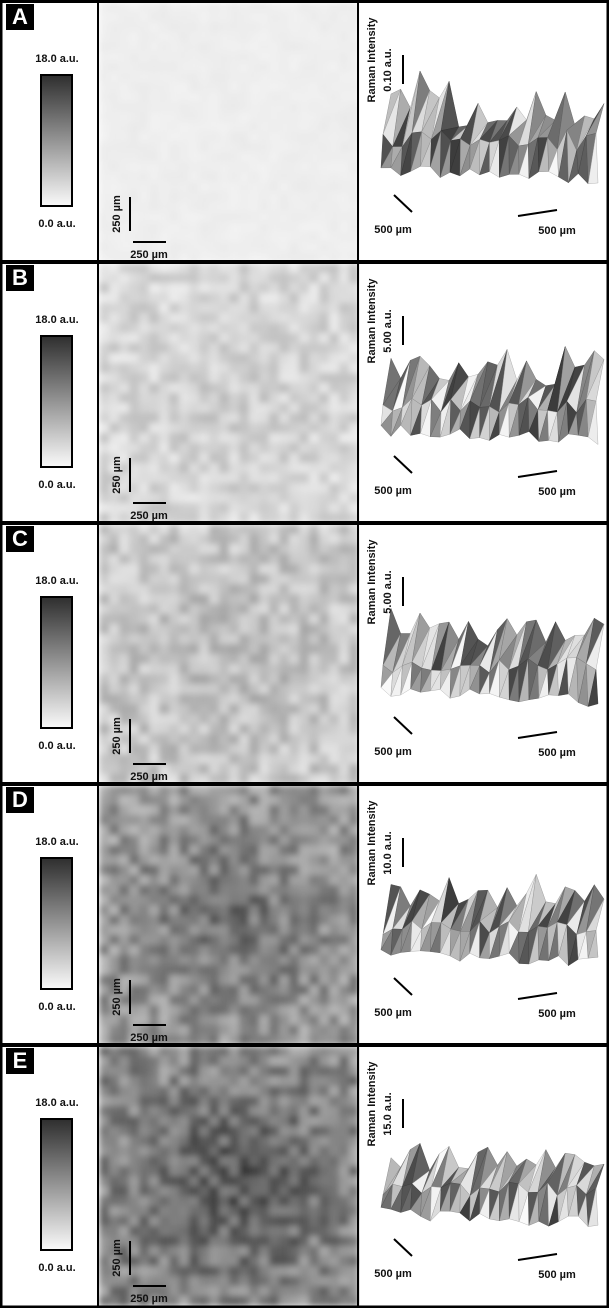  What do you see at coordinates (20, 539) in the screenshot?
I see `panel-label-box` at bounding box center [20, 539].